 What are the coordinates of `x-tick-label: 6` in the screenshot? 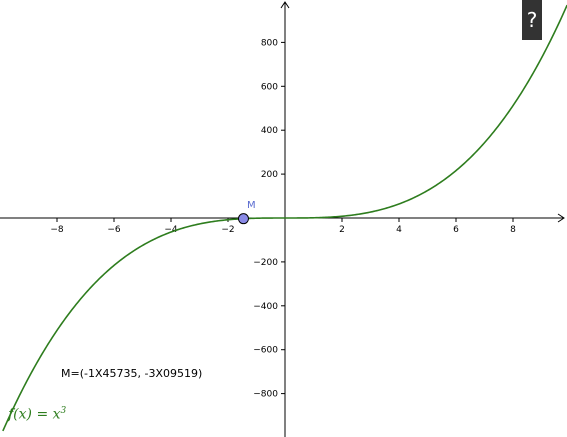 It's located at (456, 230).